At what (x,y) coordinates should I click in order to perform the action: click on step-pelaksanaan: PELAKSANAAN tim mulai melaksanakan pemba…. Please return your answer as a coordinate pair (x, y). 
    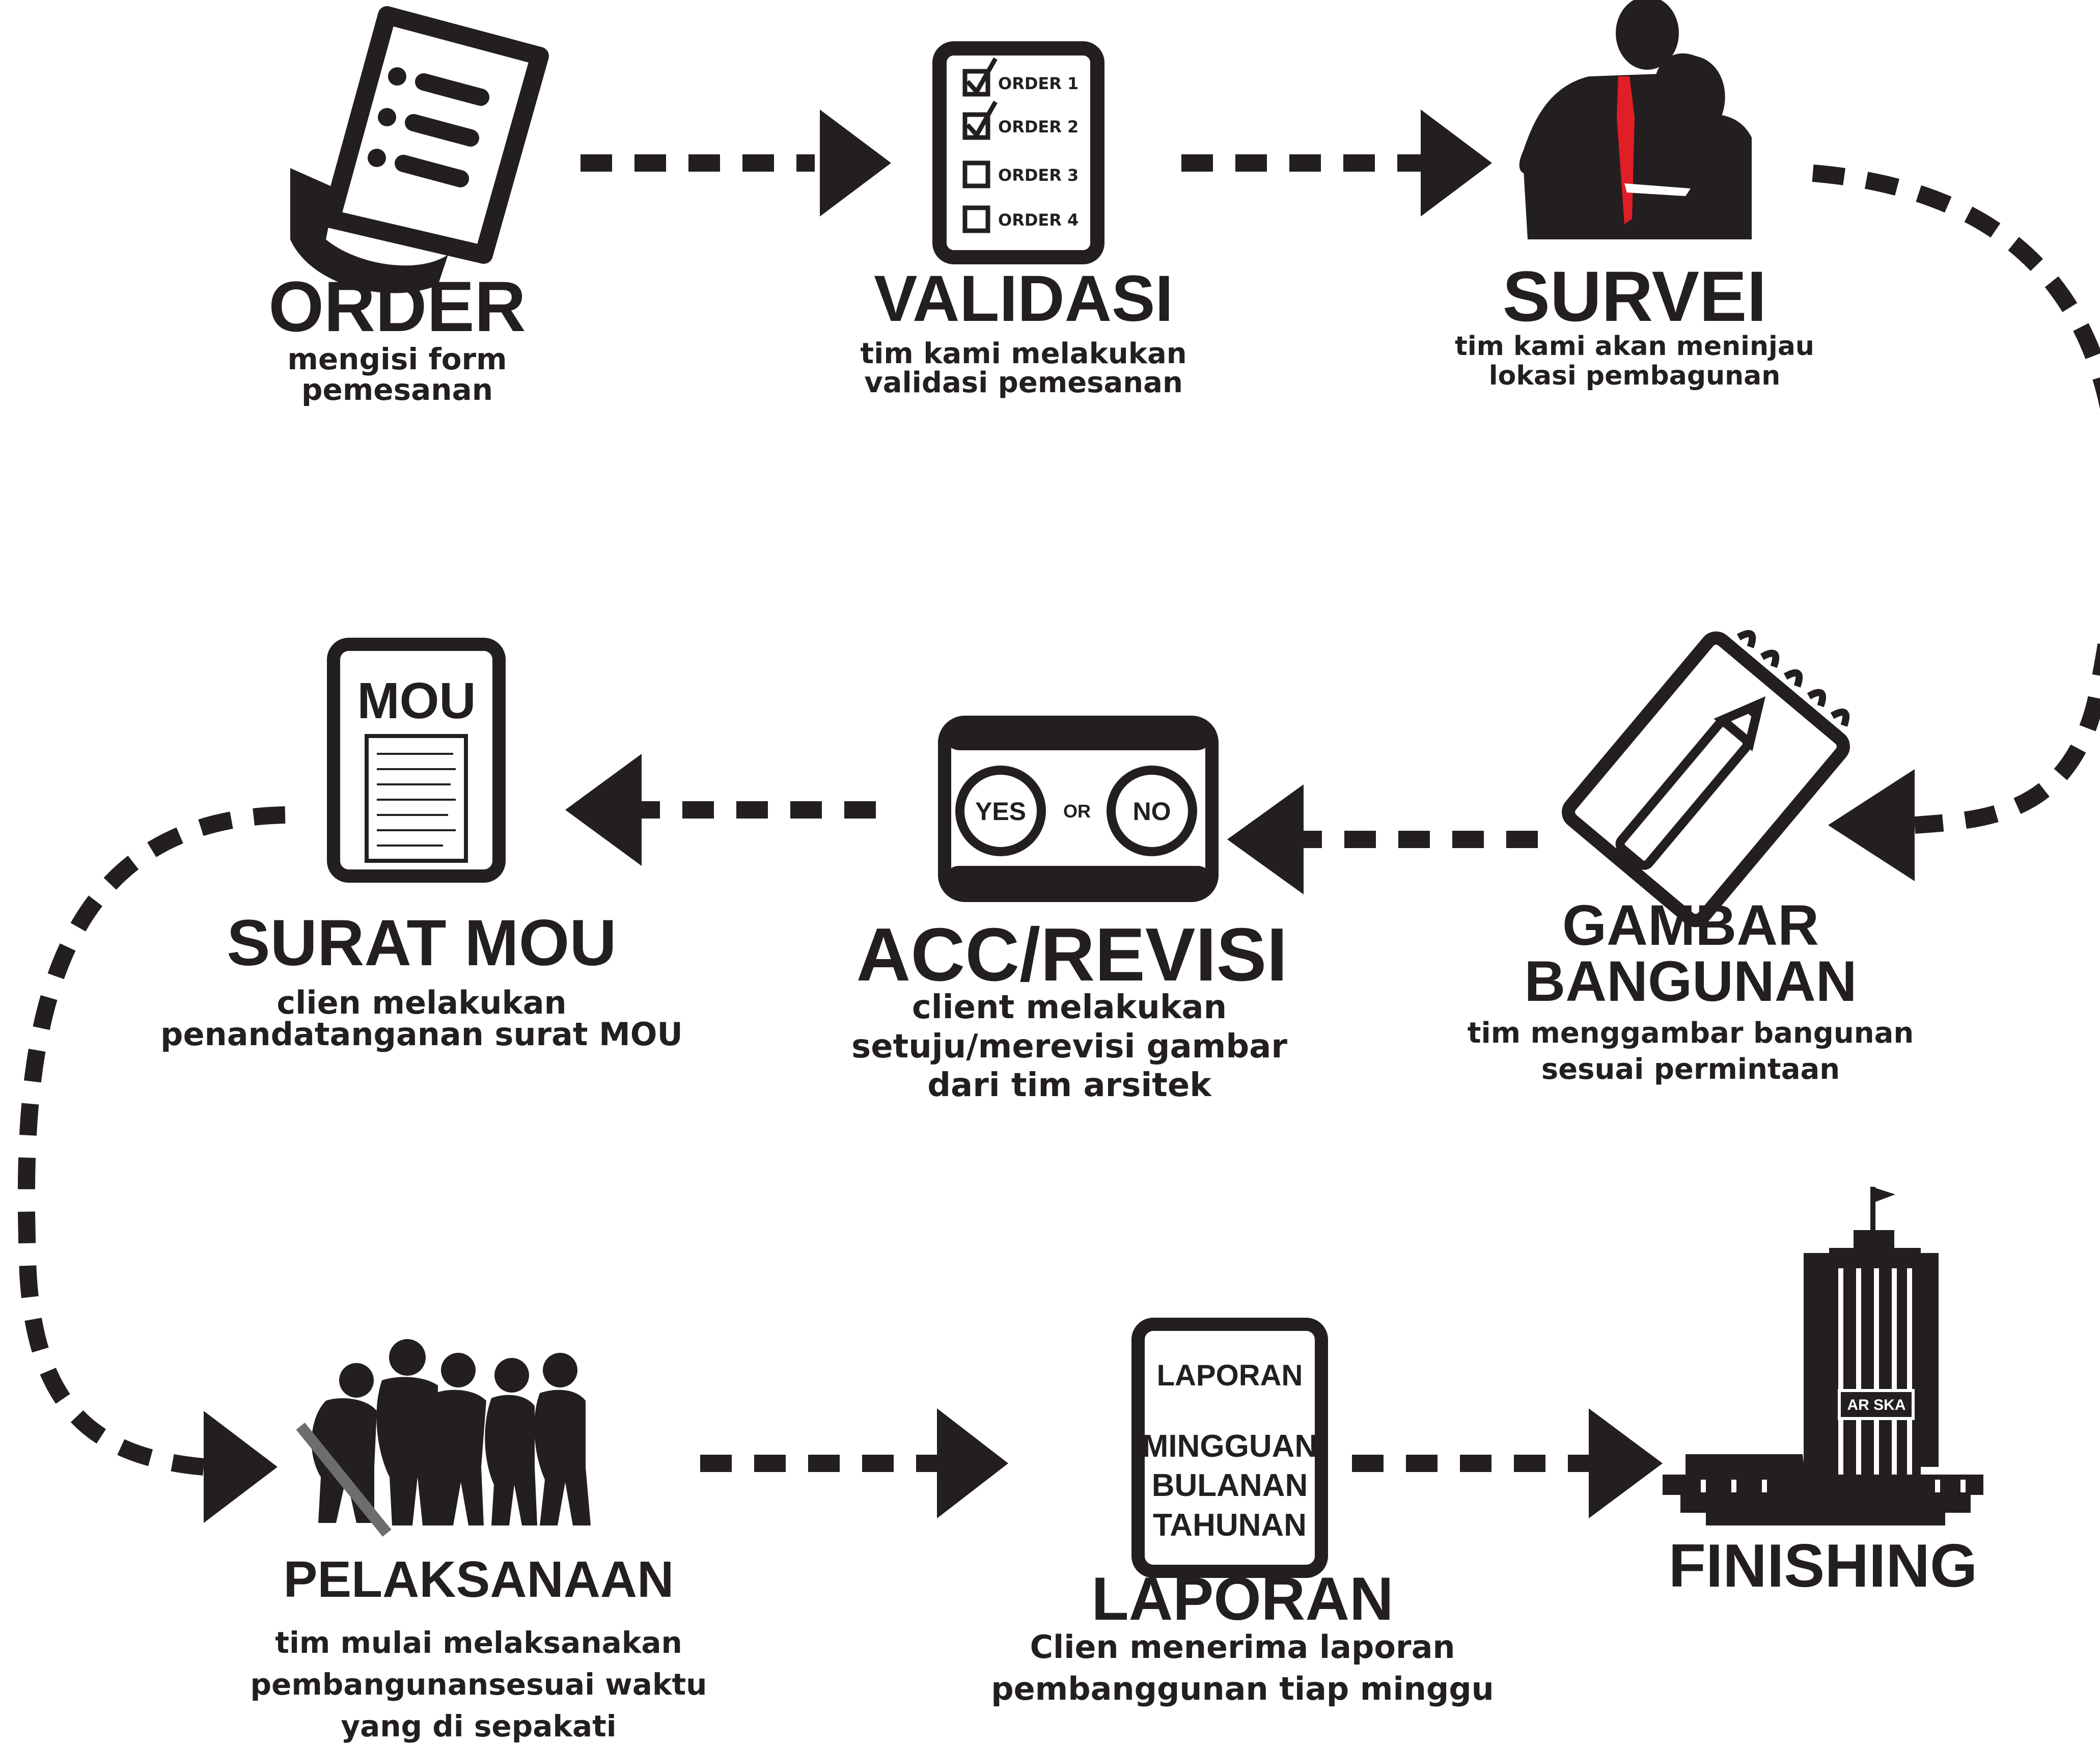
    Looking at the image, I should click on (479, 1541).